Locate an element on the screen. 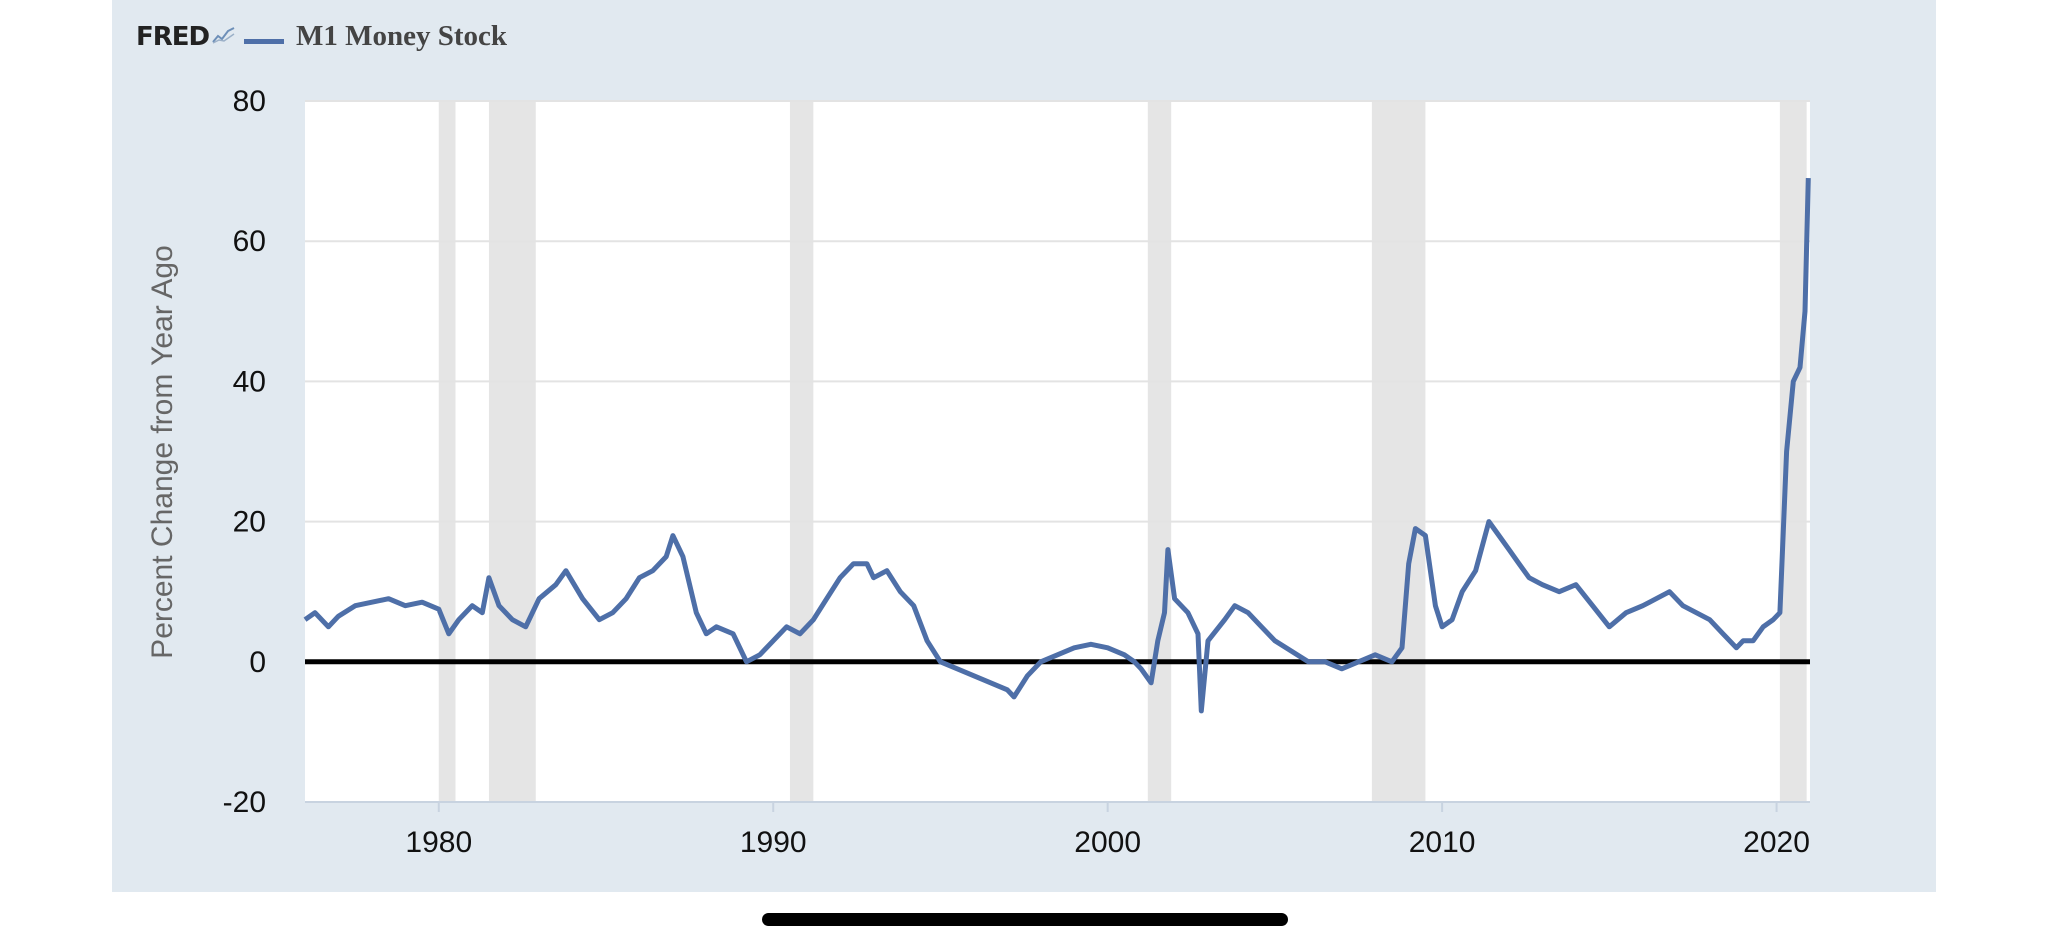  y-axis-title: Percent Change from Year Ago is located at coordinates (162, 452).